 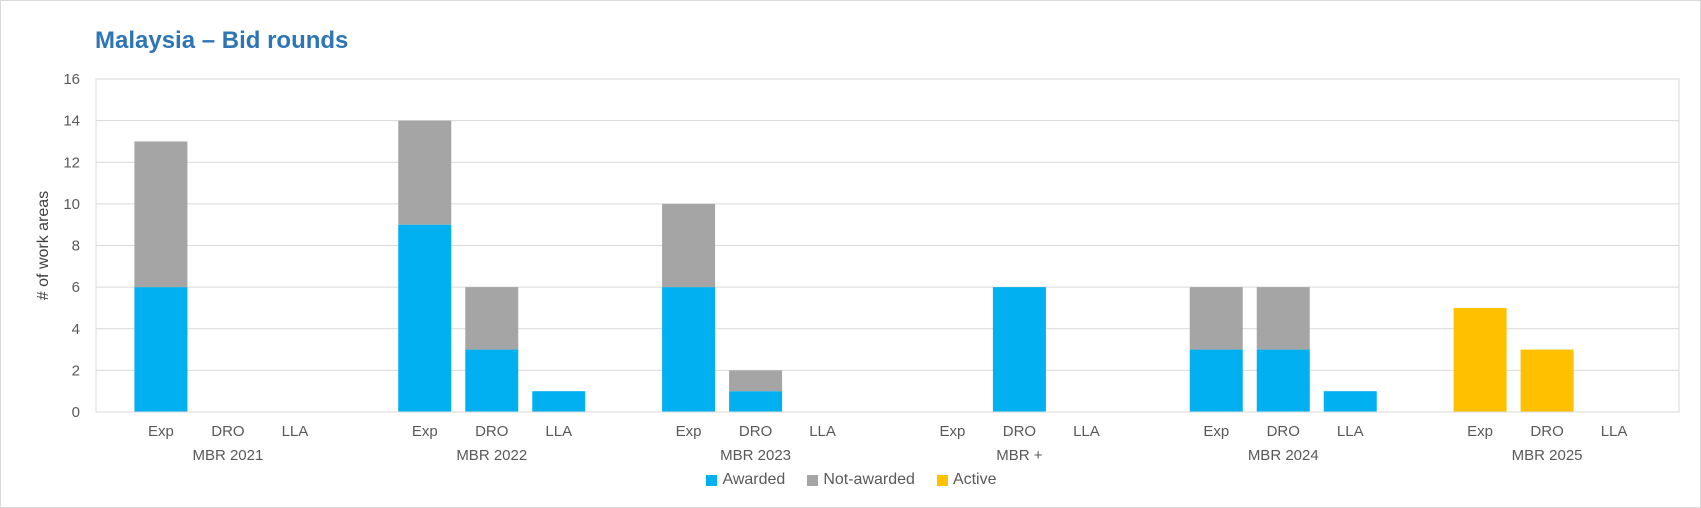 I want to click on y-tick-label: 12, so click(x=71, y=162).